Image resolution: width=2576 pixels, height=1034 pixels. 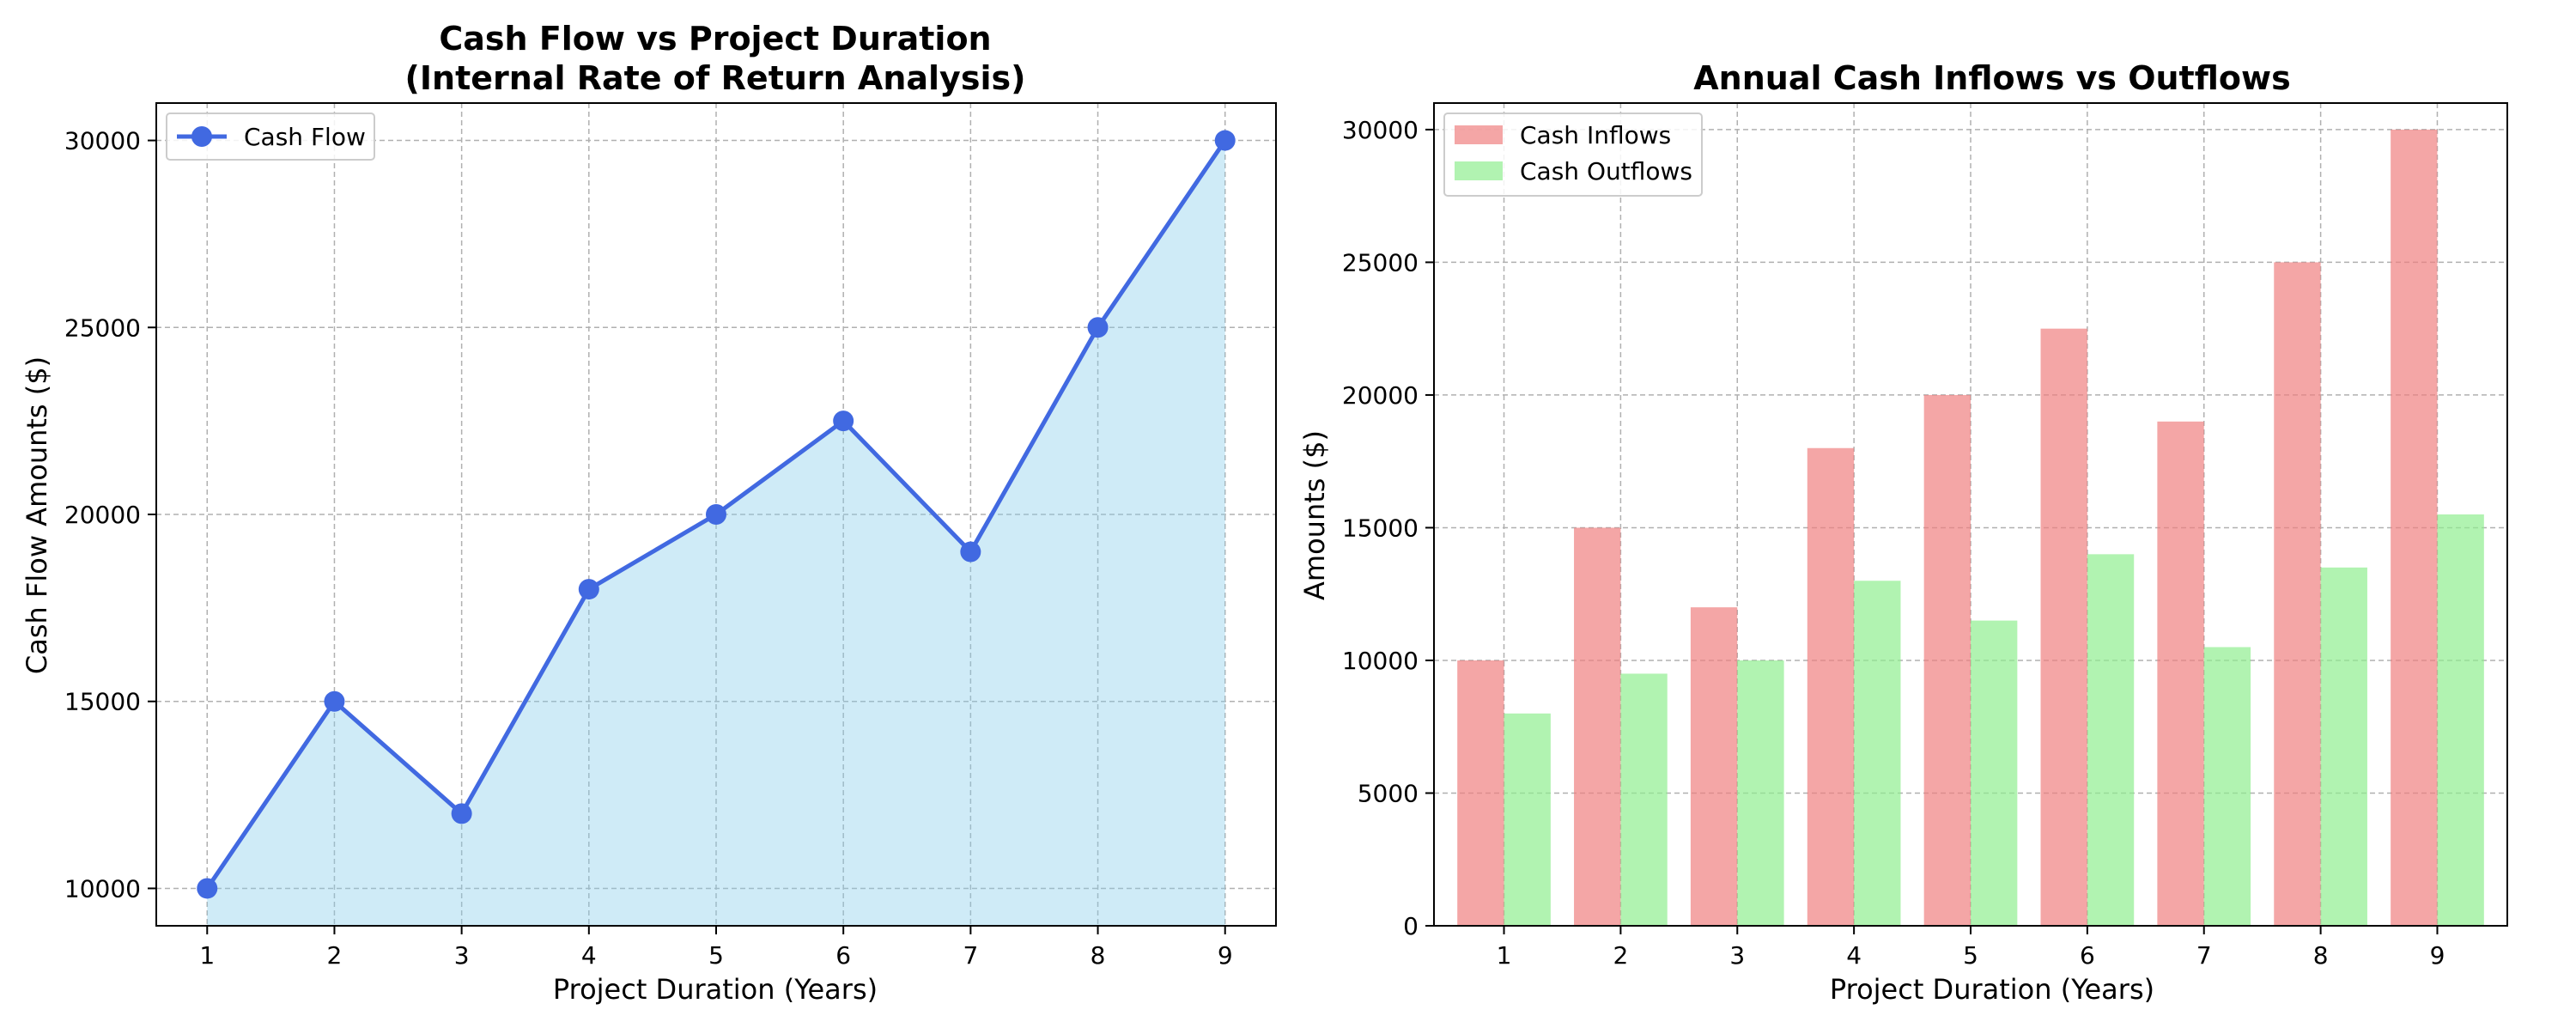 What do you see at coordinates (2437, 955) in the screenshot?
I see `bar-chart-x-tick-label: 9` at bounding box center [2437, 955].